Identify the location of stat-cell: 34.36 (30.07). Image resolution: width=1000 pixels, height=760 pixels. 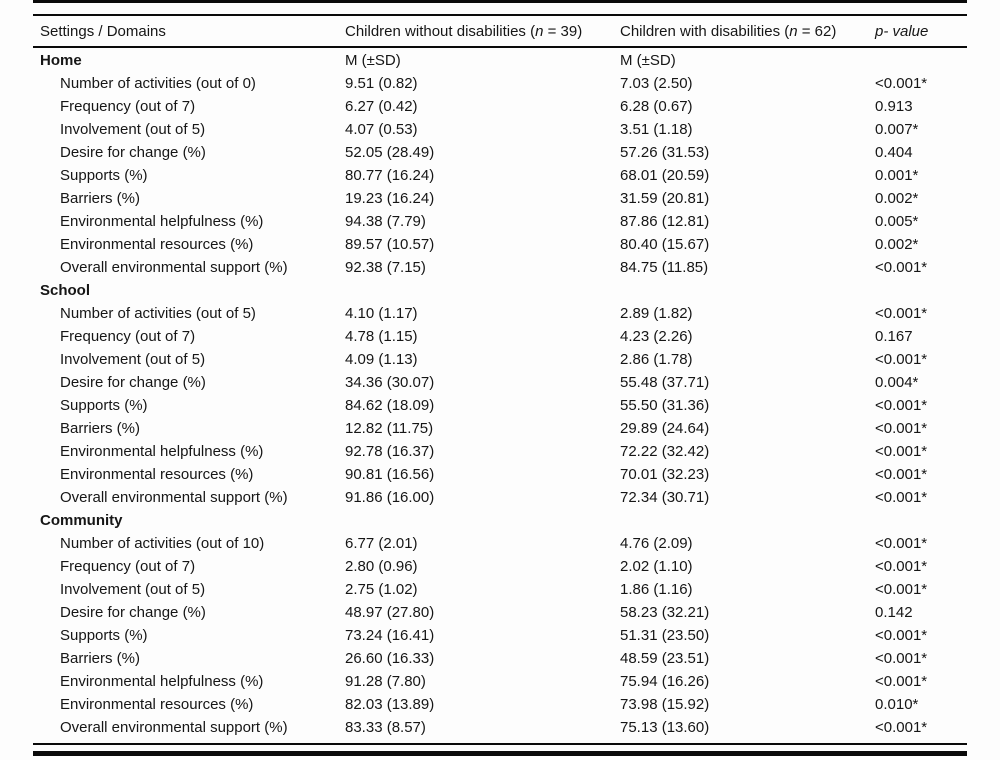
(390, 382).